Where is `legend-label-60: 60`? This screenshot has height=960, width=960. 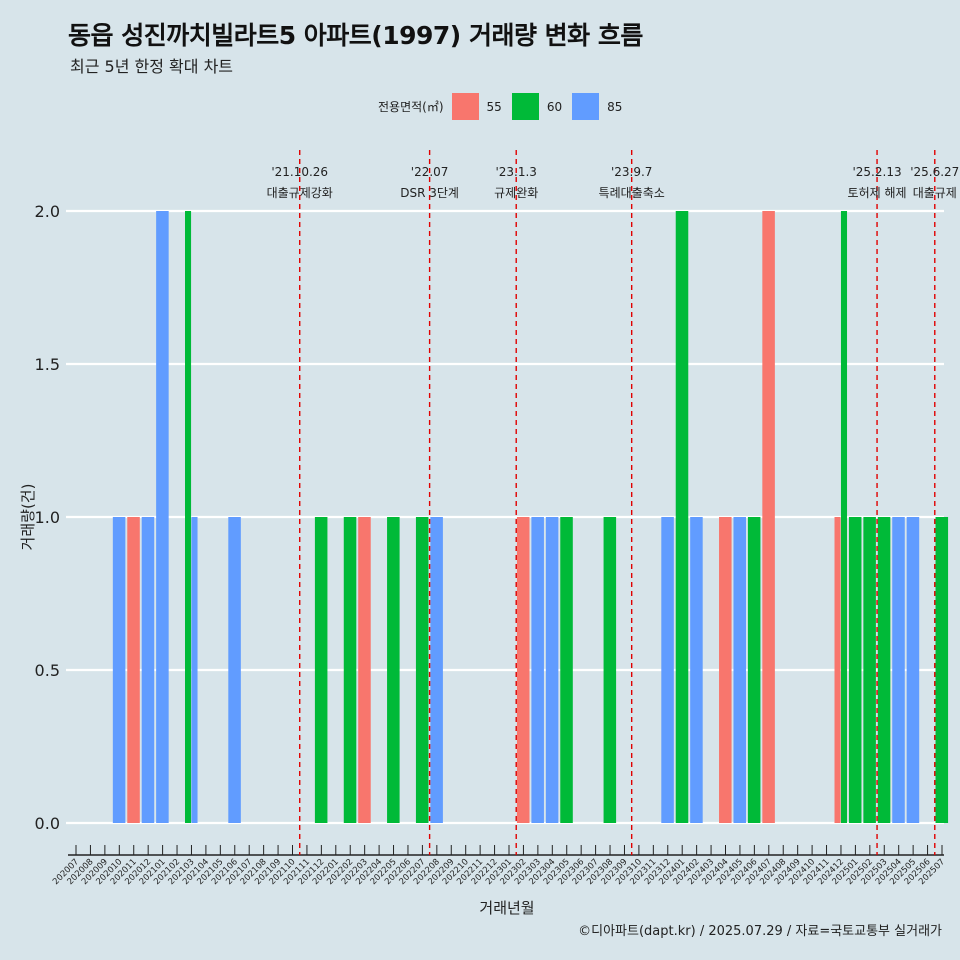
legend-label-60: 60 is located at coordinates (554, 106).